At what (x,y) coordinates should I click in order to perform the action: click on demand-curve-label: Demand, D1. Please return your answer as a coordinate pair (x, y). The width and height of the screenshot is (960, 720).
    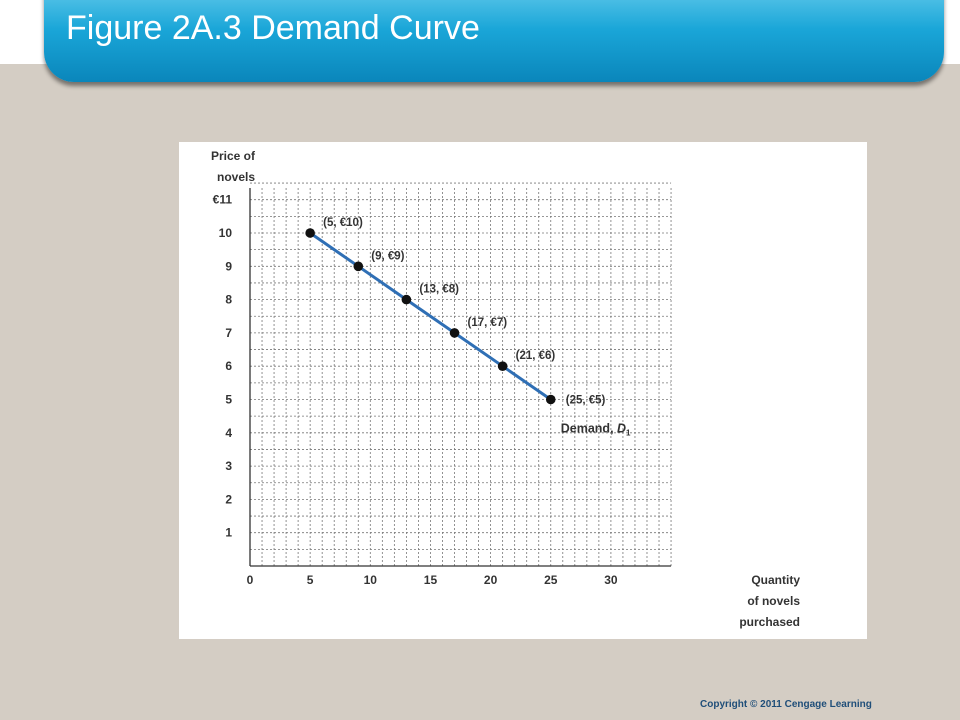
    Looking at the image, I should click on (596, 430).